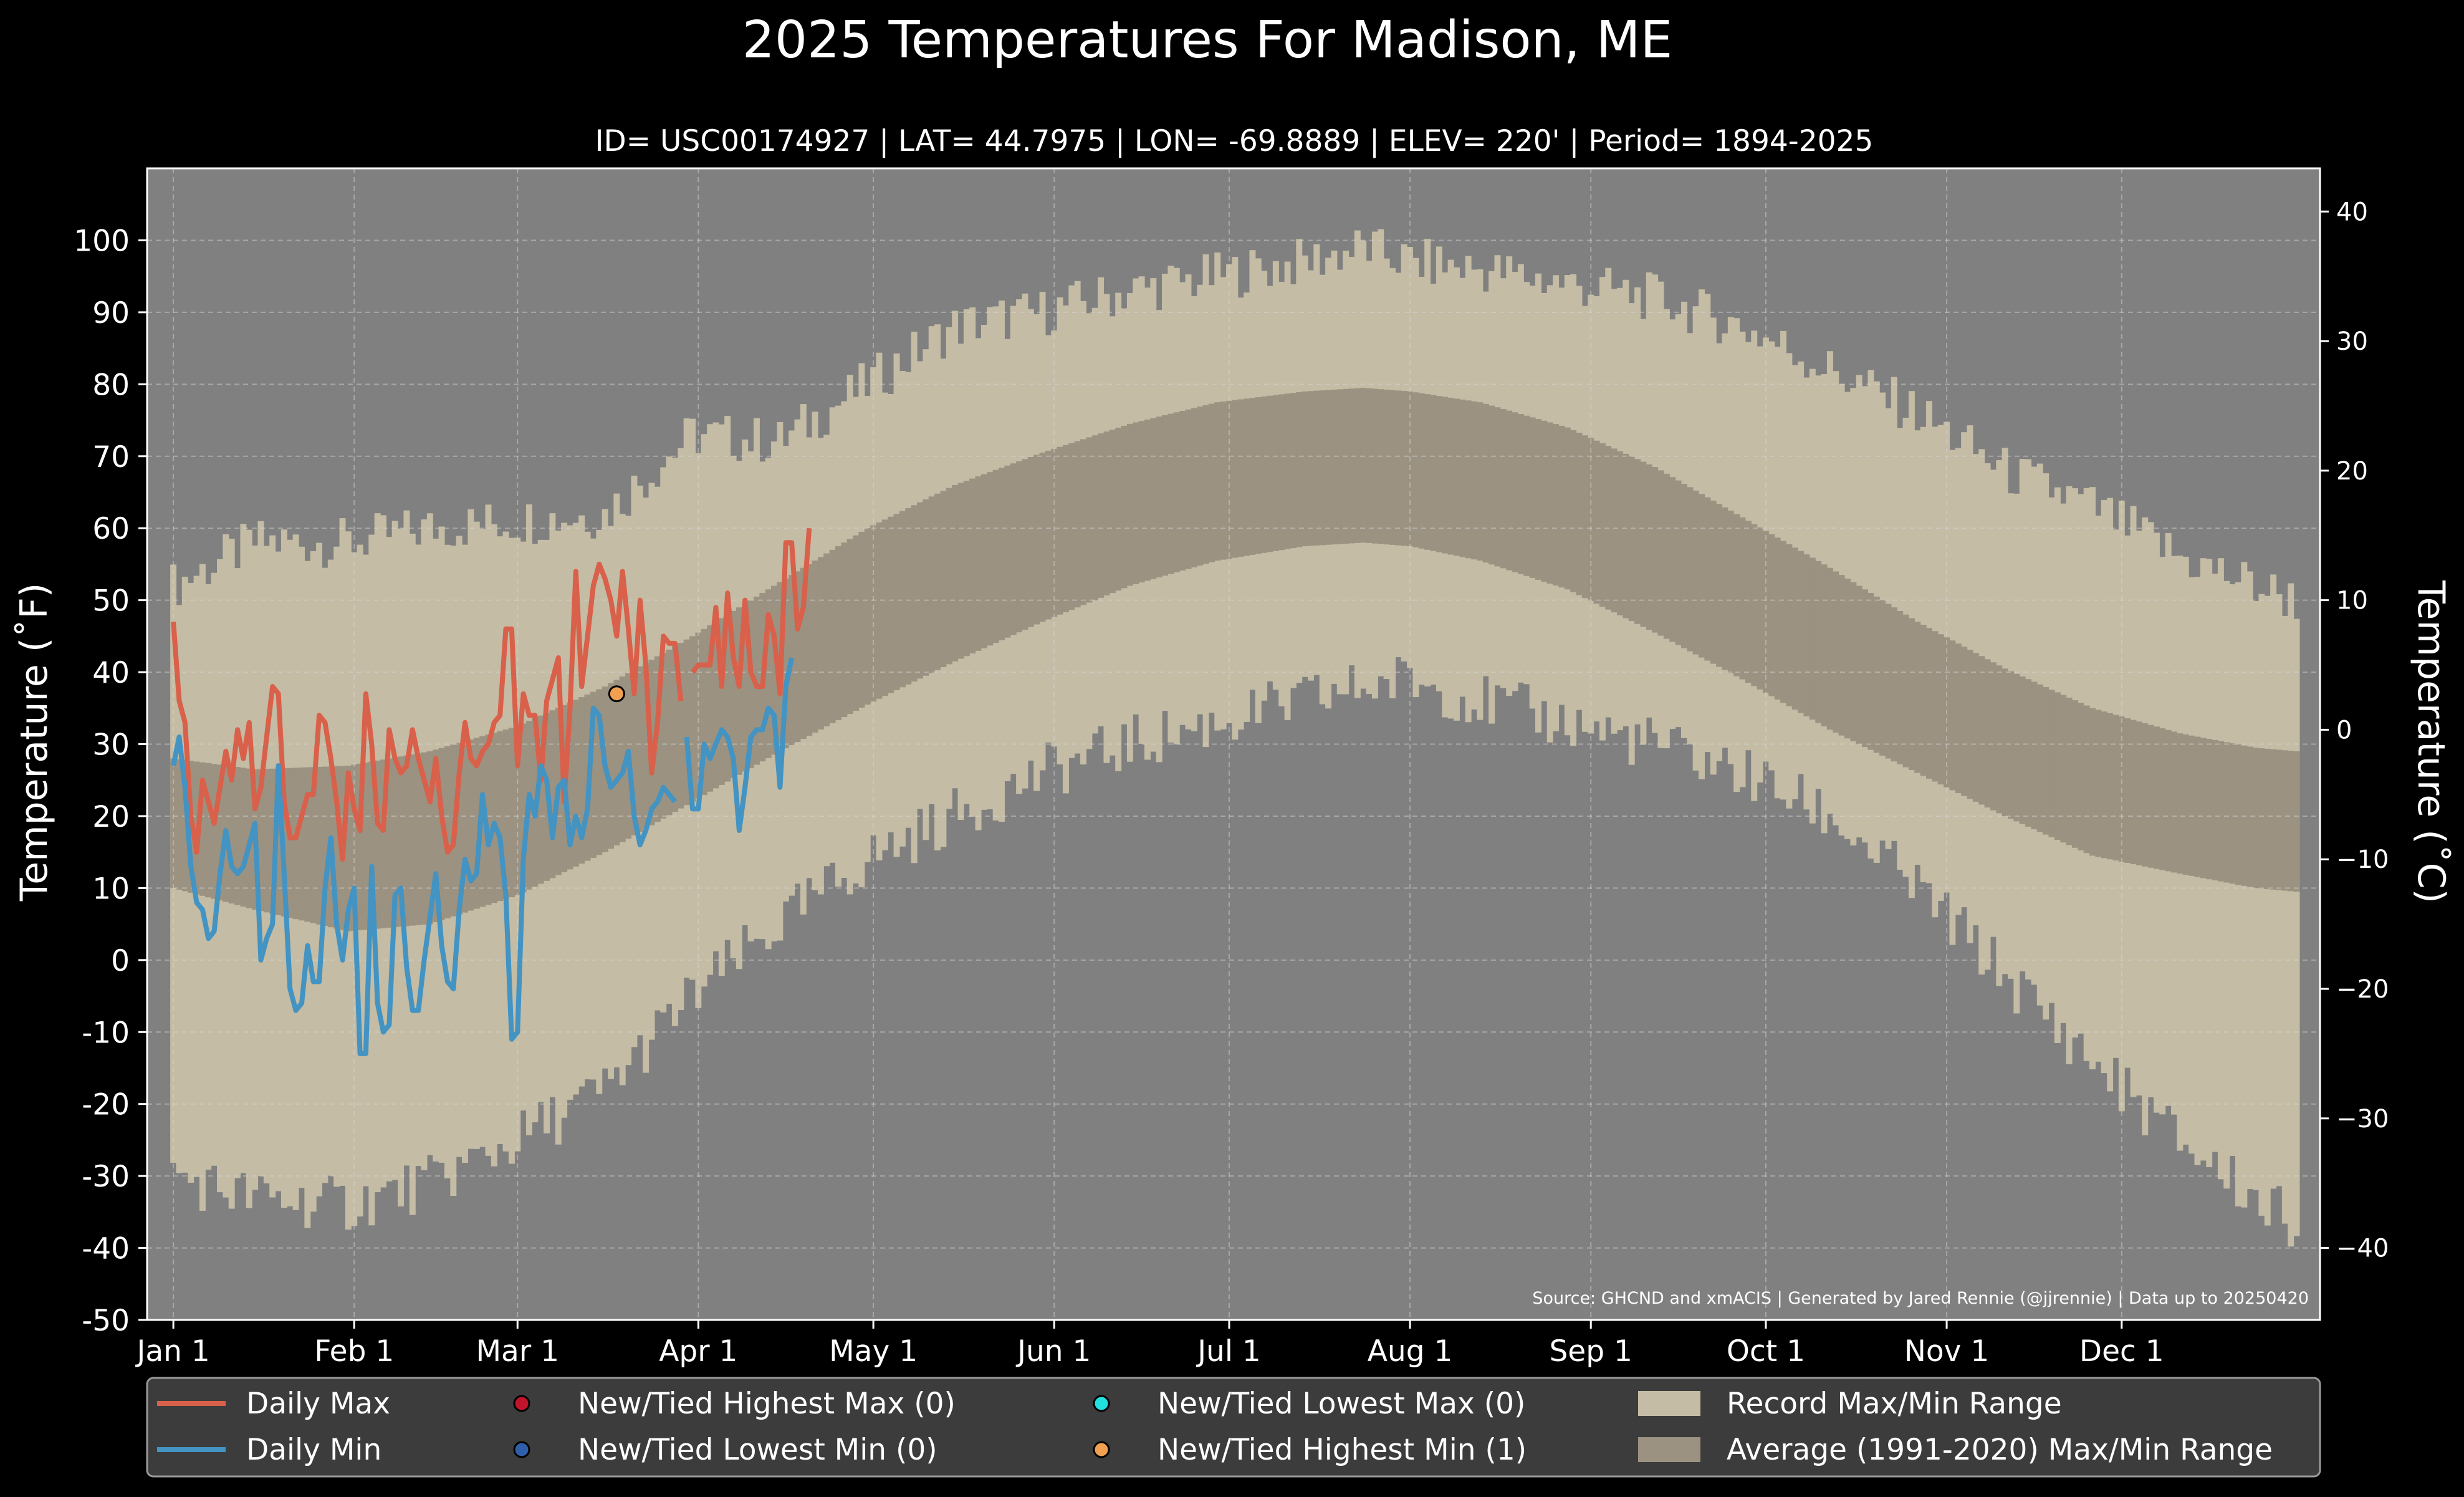  Describe the element at coordinates (2000, 1450) in the screenshot. I see `legend-label: Average (1991-2020) Max/Min Range` at that location.